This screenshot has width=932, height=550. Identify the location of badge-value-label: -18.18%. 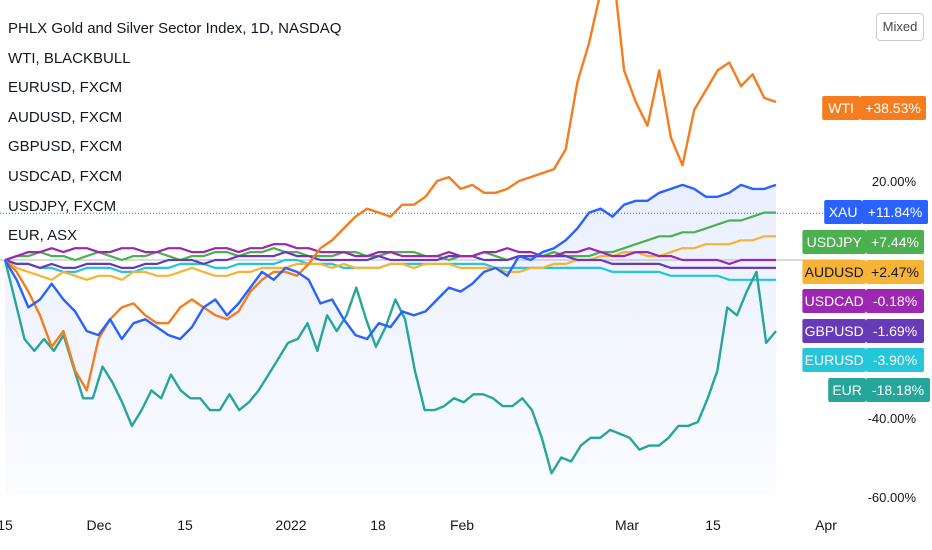
(898, 390).